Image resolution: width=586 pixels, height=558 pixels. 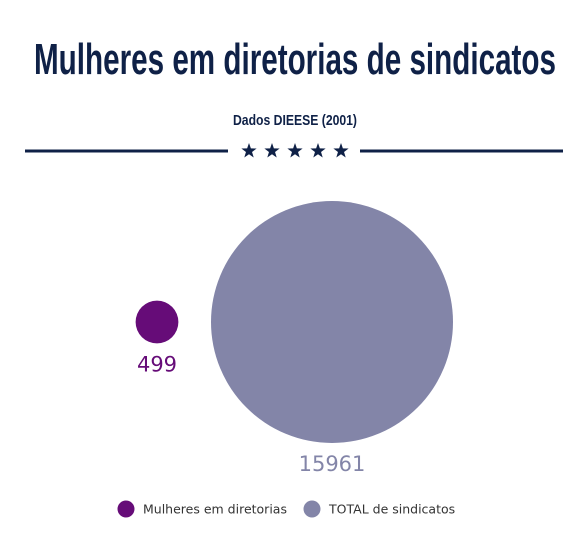 I want to click on legend-label: TOTAL de sindicatos, so click(x=391, y=509).